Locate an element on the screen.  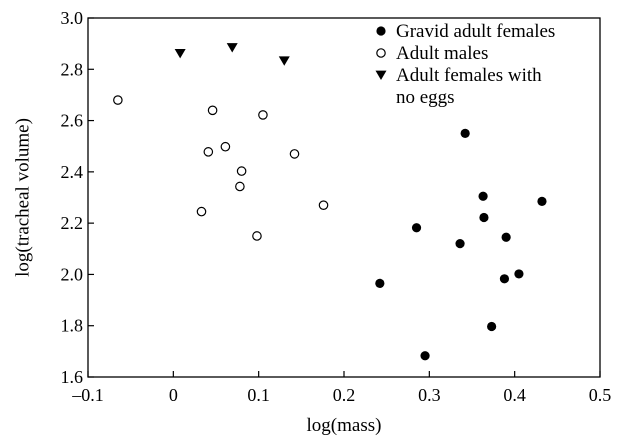
x-tick-label: 0.5 is located at coordinates (600, 395).